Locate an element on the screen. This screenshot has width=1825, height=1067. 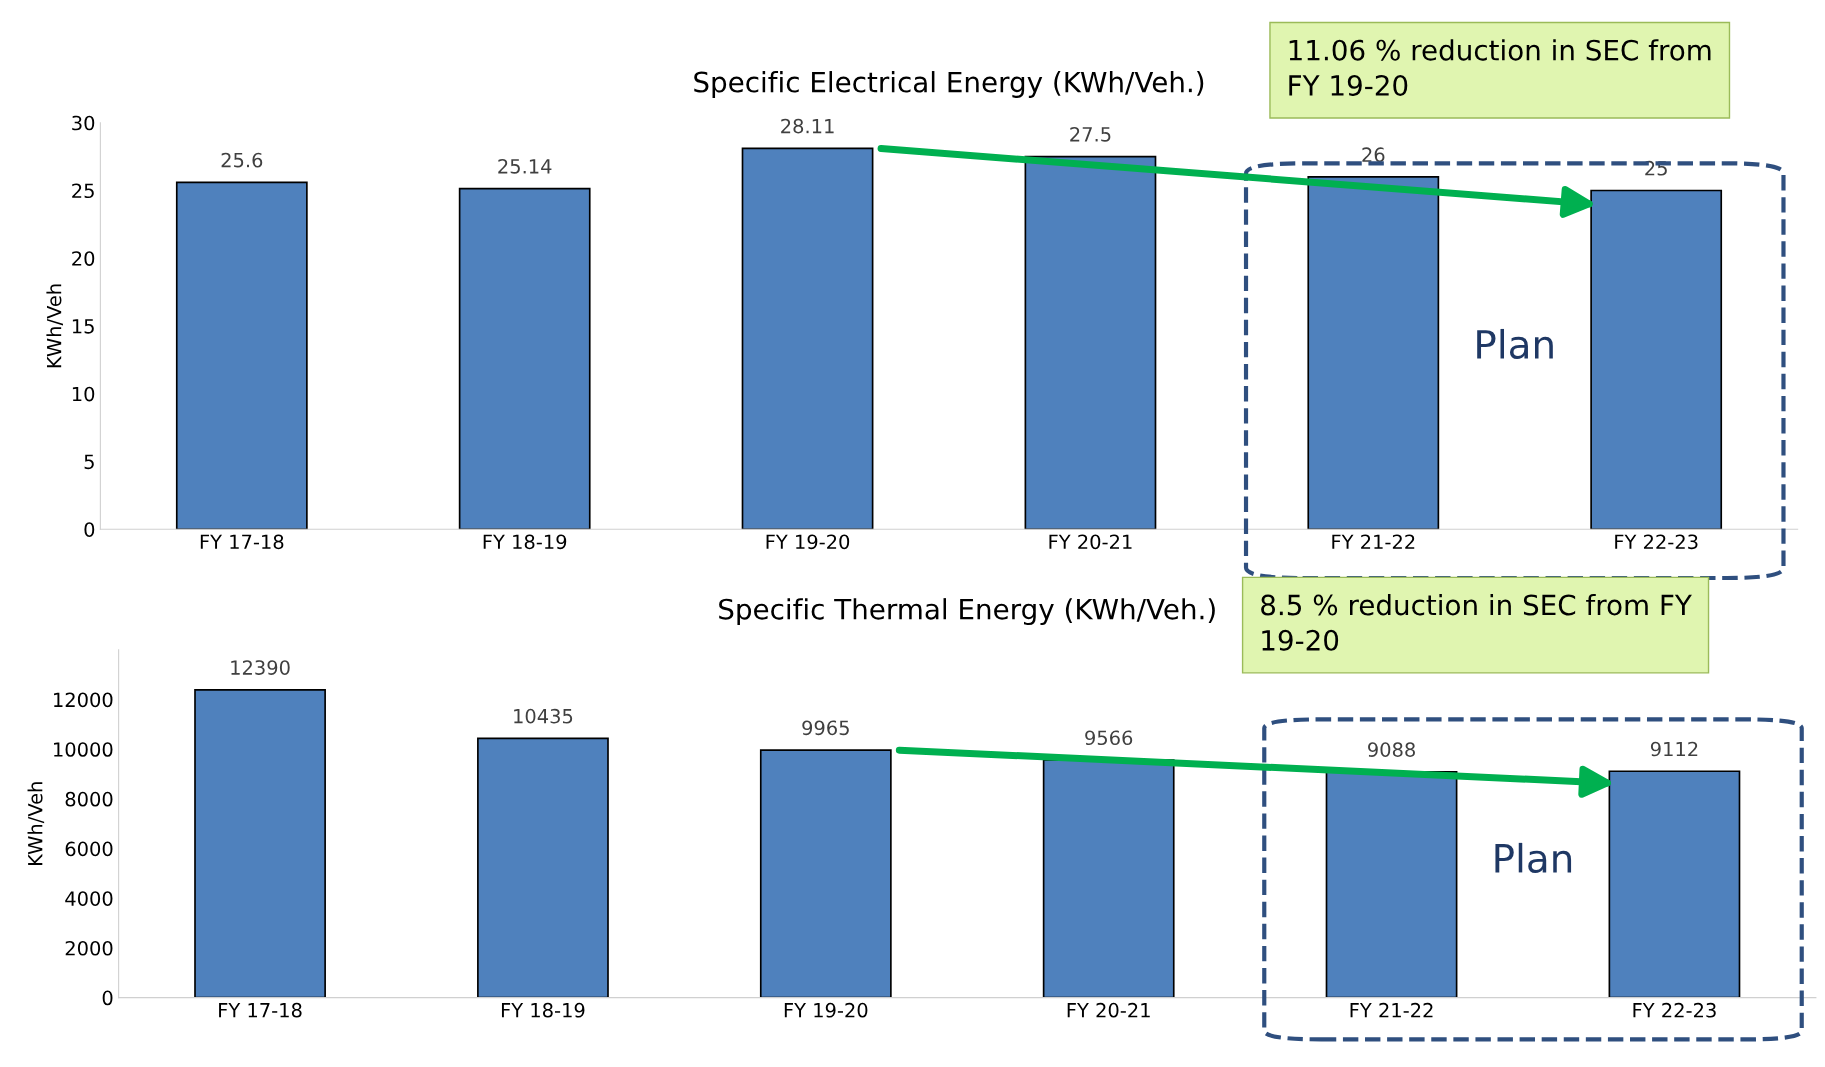
chart-title: Specific Electrical Energy (KWh/Veh.) is located at coordinates (949, 84).